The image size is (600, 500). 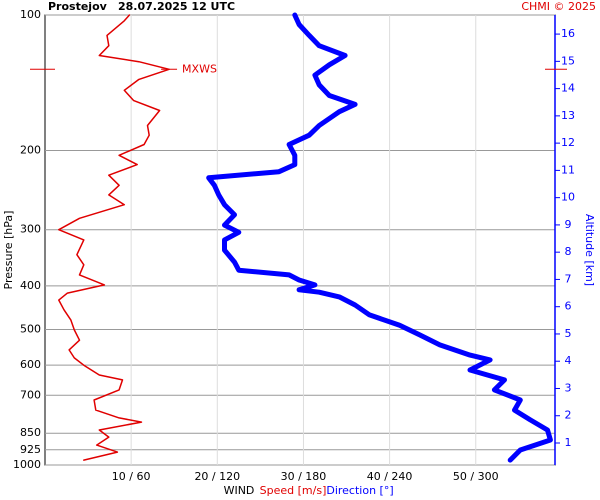 What do you see at coordinates (30, 285) in the screenshot?
I see `y-tick-label: 400` at bounding box center [30, 285].